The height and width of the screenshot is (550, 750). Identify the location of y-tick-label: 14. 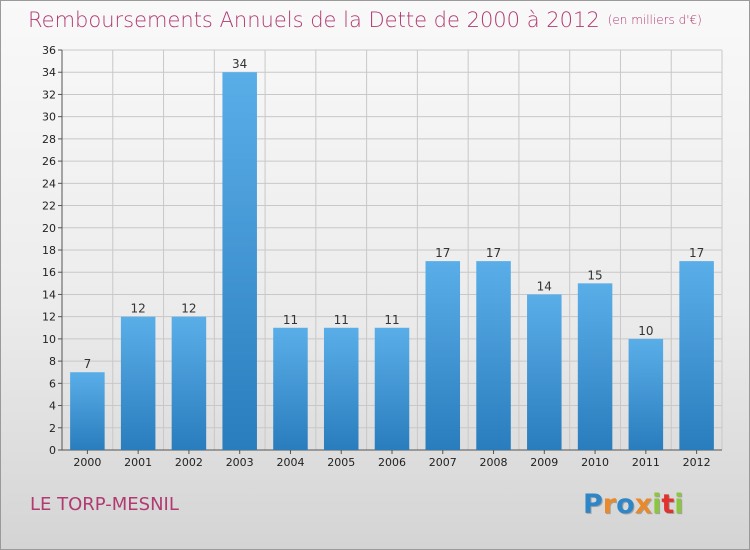
(49, 294).